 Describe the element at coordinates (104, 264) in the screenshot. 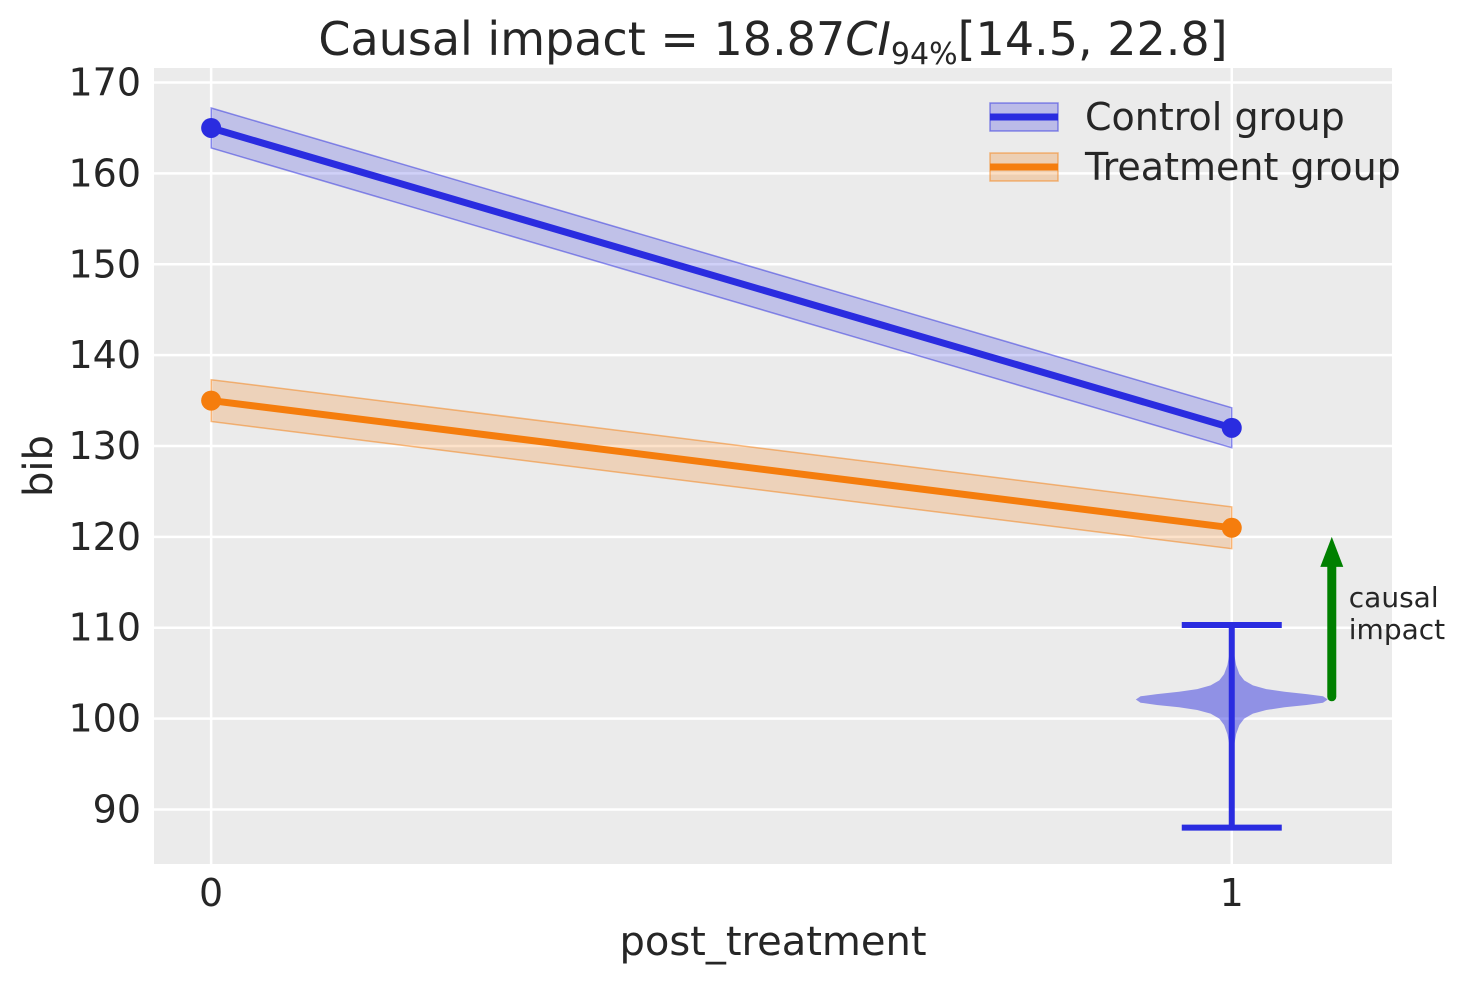

I see `y-tick-label-150: 150` at that location.